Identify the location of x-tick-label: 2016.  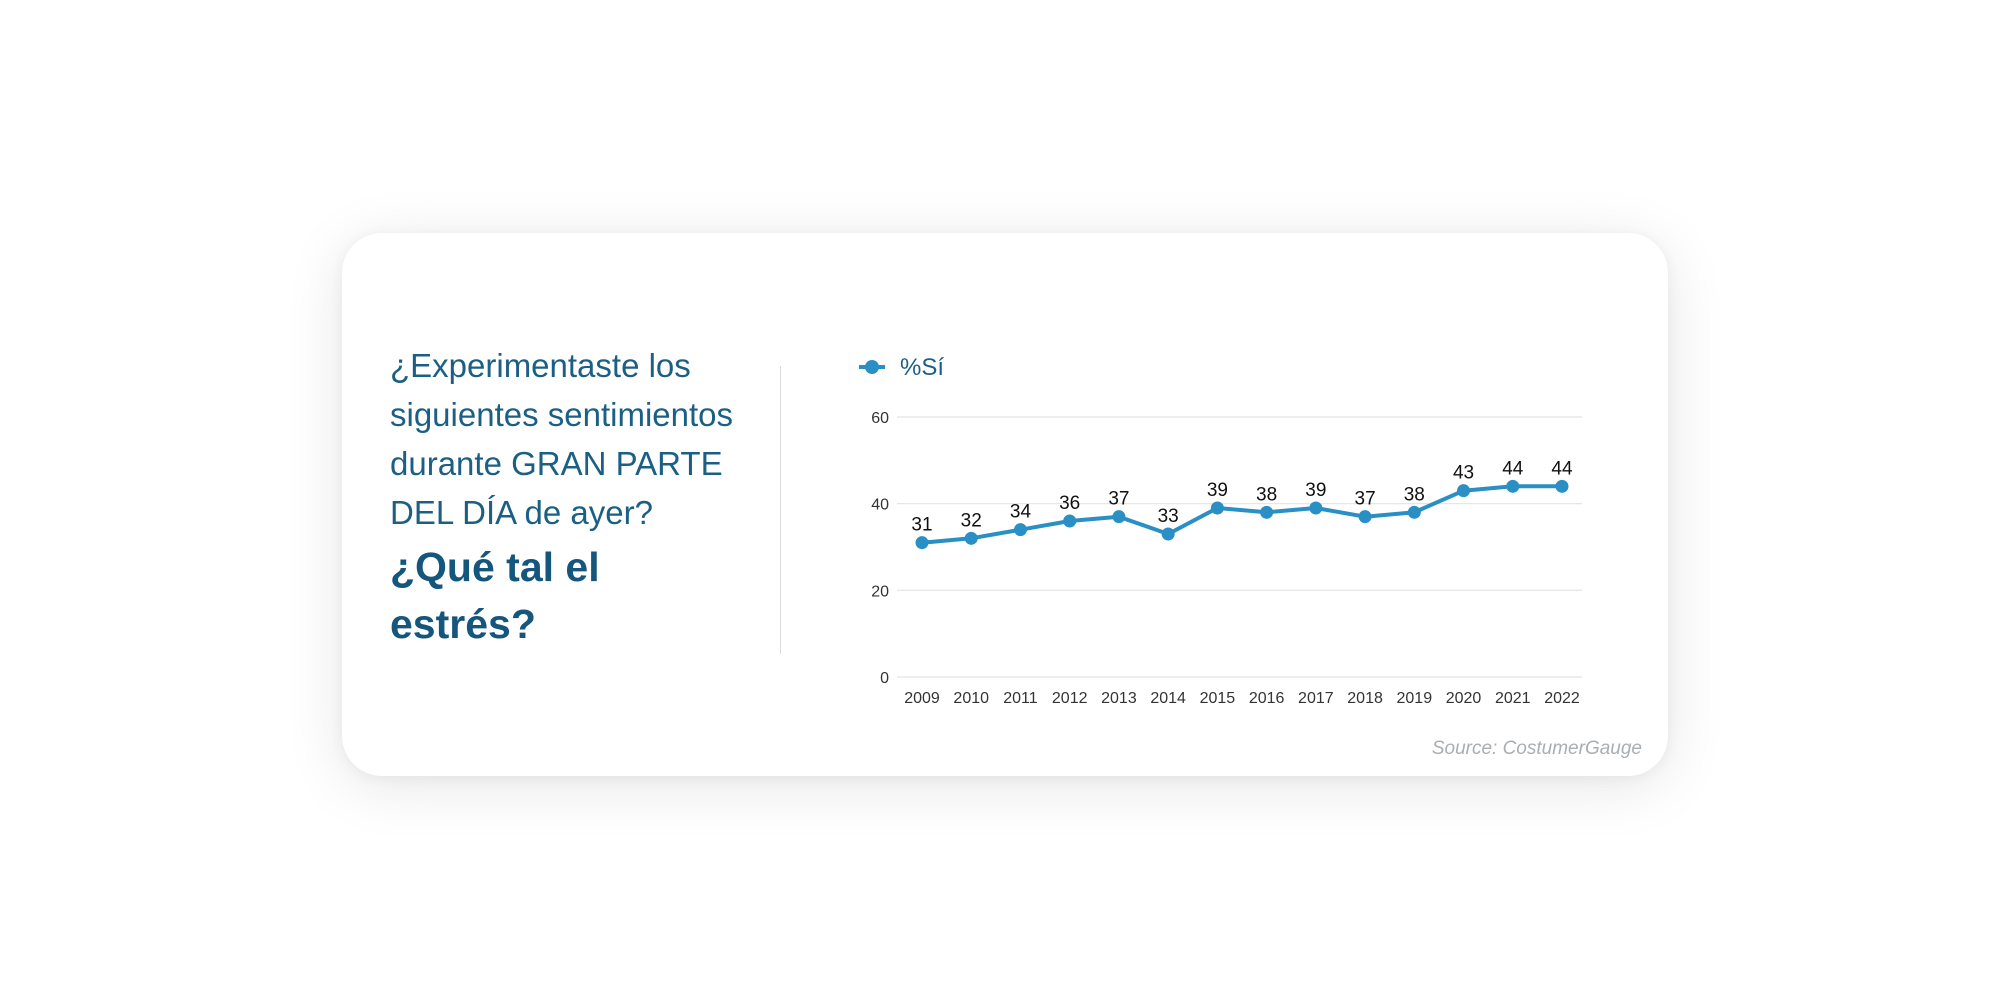
(1267, 698).